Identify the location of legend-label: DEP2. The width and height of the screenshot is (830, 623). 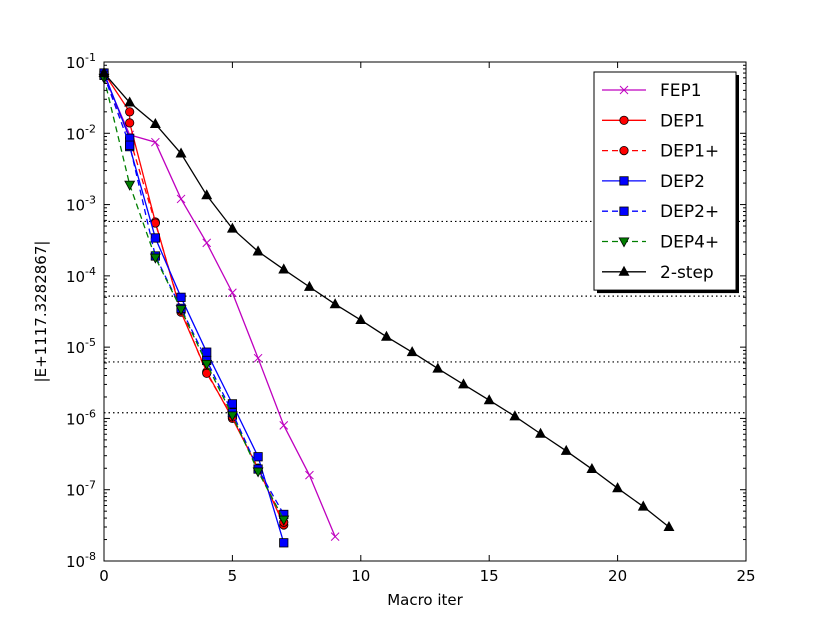
(682, 182).